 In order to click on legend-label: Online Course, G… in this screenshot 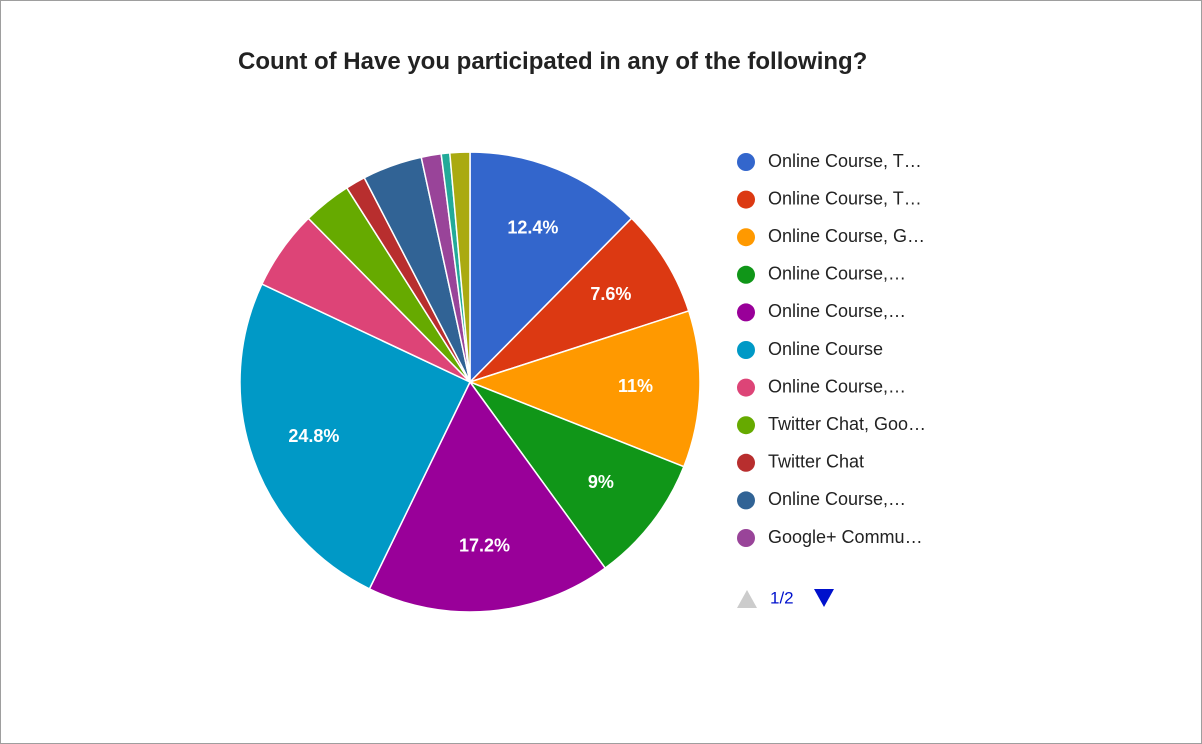, I will do `click(846, 236)`.